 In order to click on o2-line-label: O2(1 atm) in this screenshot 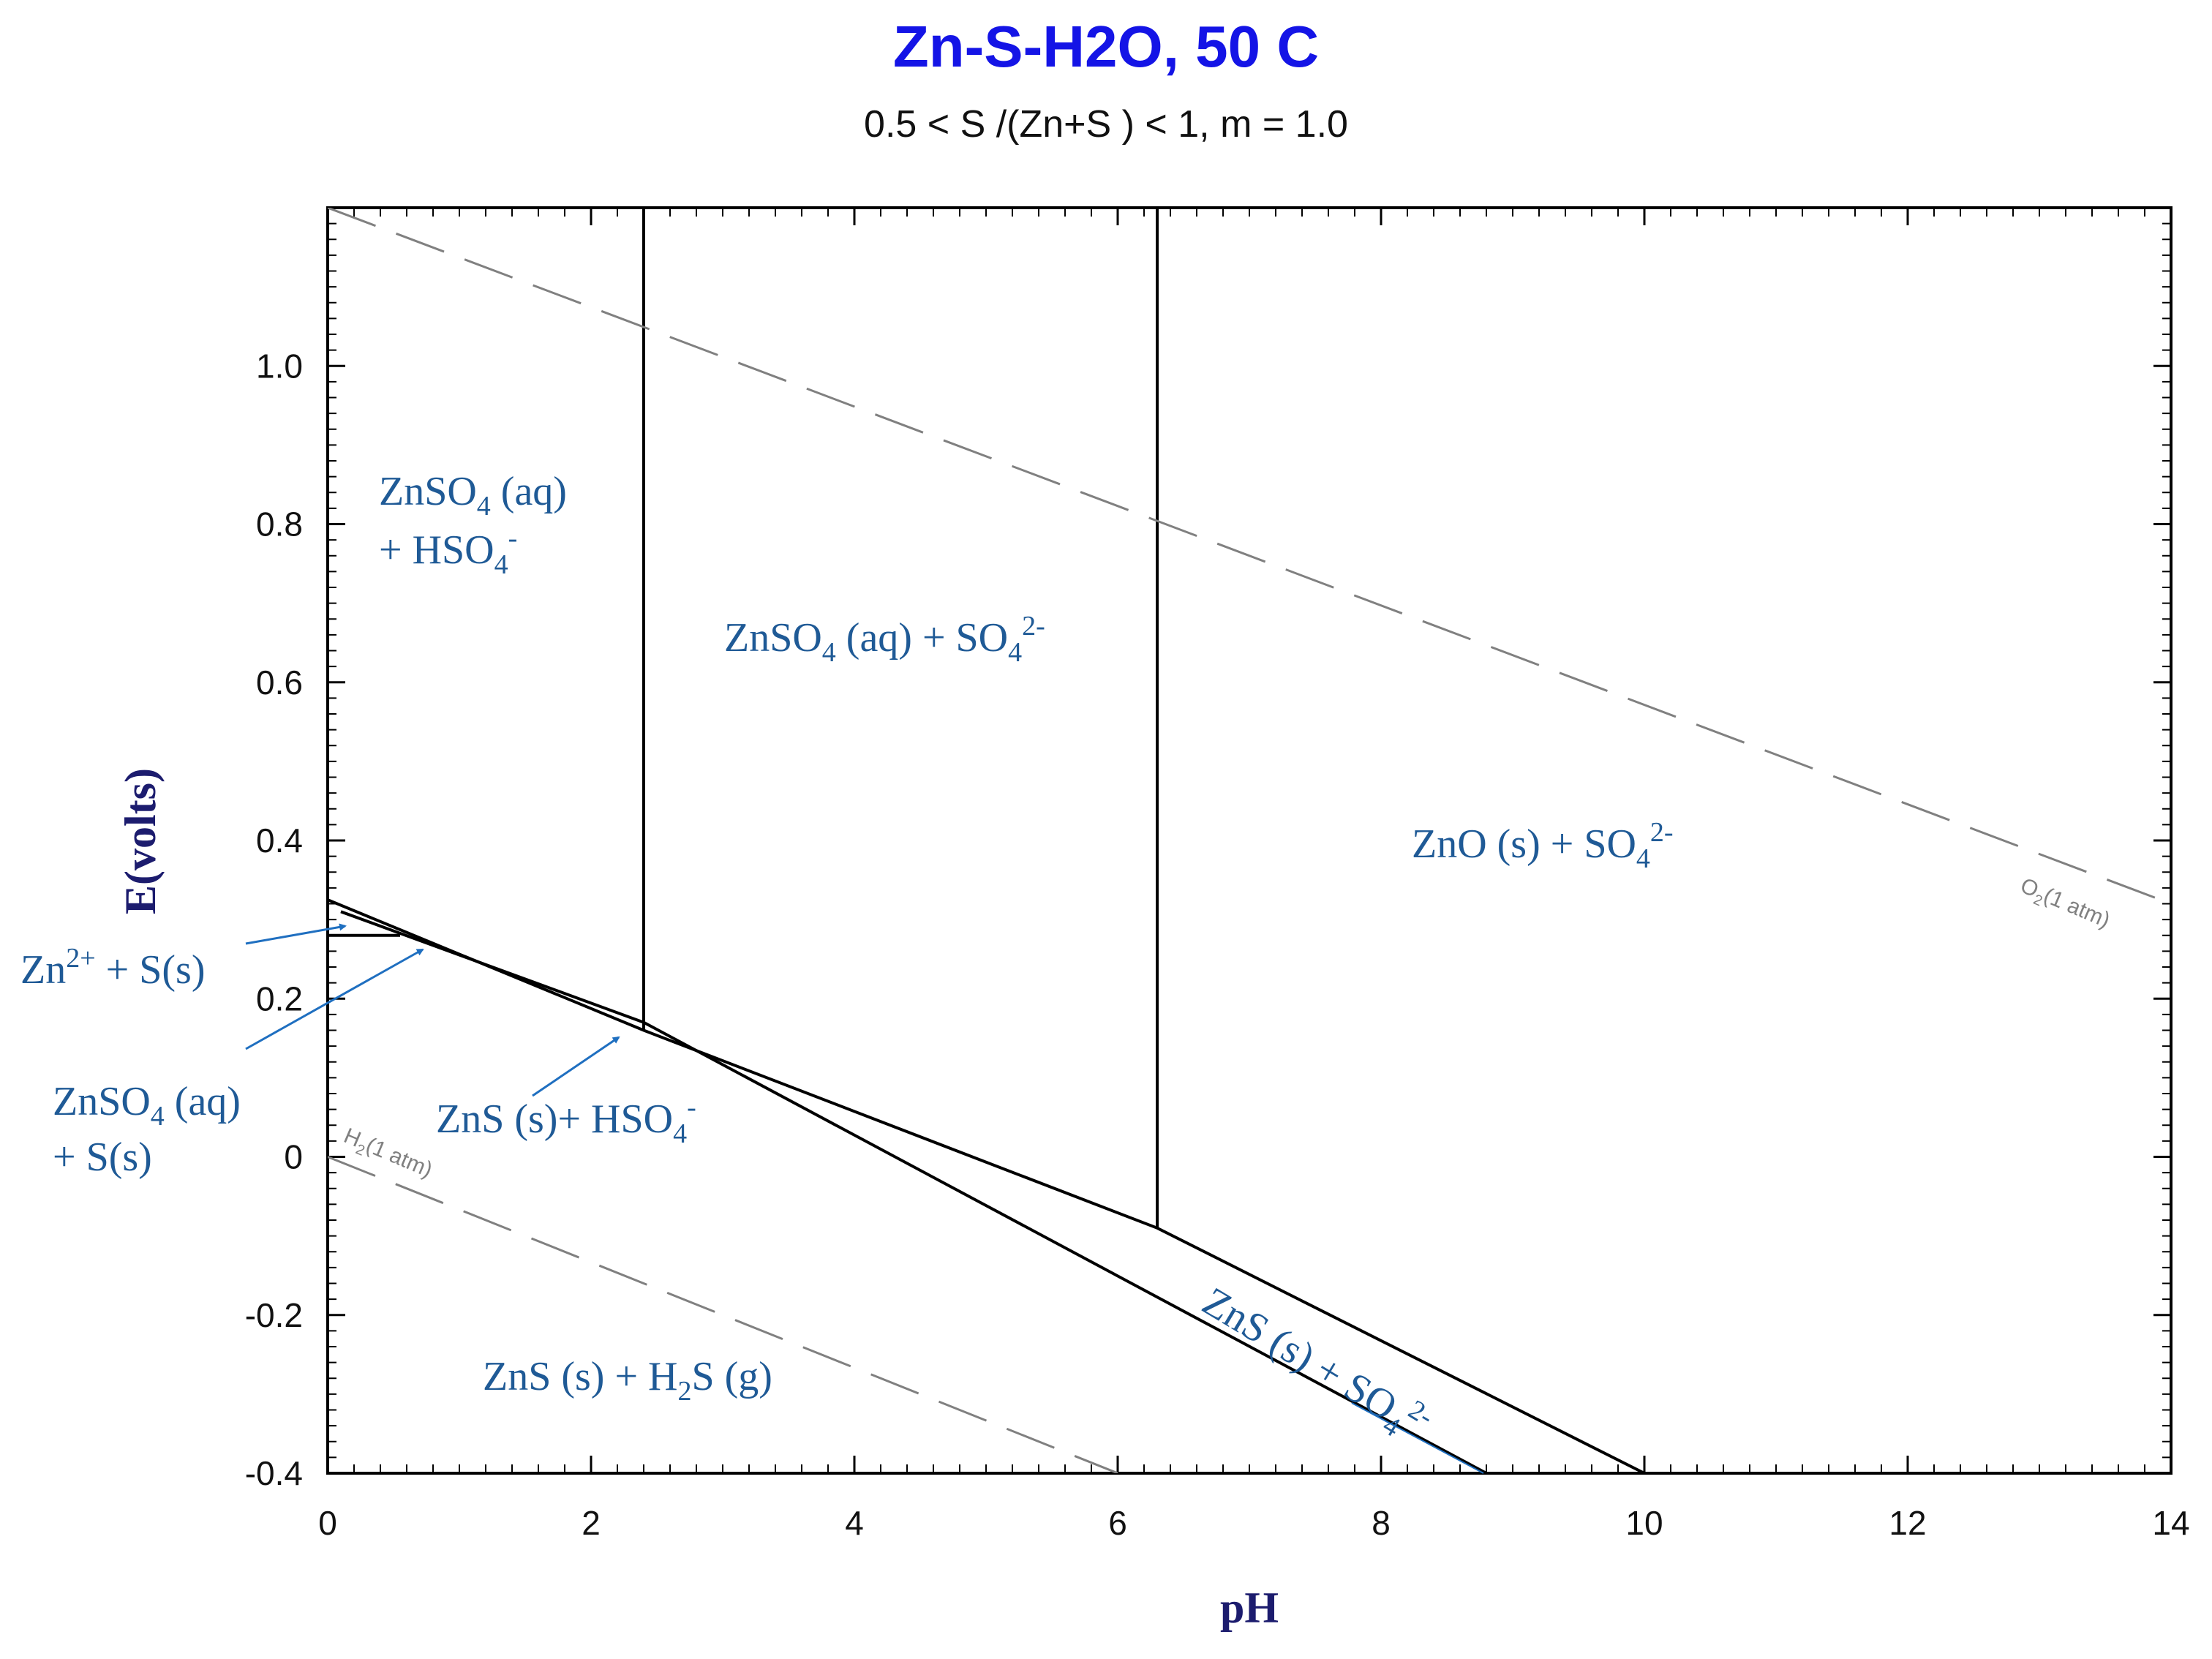, I will do `click(2064, 904)`.